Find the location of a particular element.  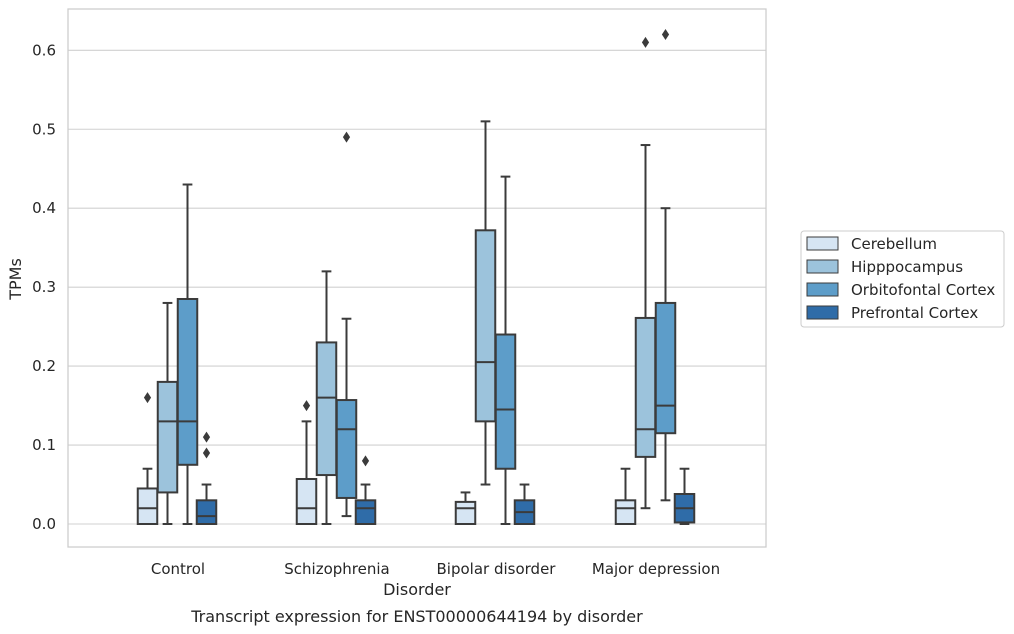

y-tick-label: 0.2 is located at coordinates (44, 366).